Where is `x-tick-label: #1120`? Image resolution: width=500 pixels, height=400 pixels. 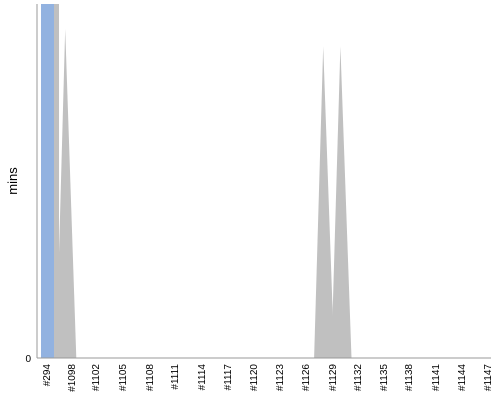 x-tick-label: #1120 is located at coordinates (254, 378).